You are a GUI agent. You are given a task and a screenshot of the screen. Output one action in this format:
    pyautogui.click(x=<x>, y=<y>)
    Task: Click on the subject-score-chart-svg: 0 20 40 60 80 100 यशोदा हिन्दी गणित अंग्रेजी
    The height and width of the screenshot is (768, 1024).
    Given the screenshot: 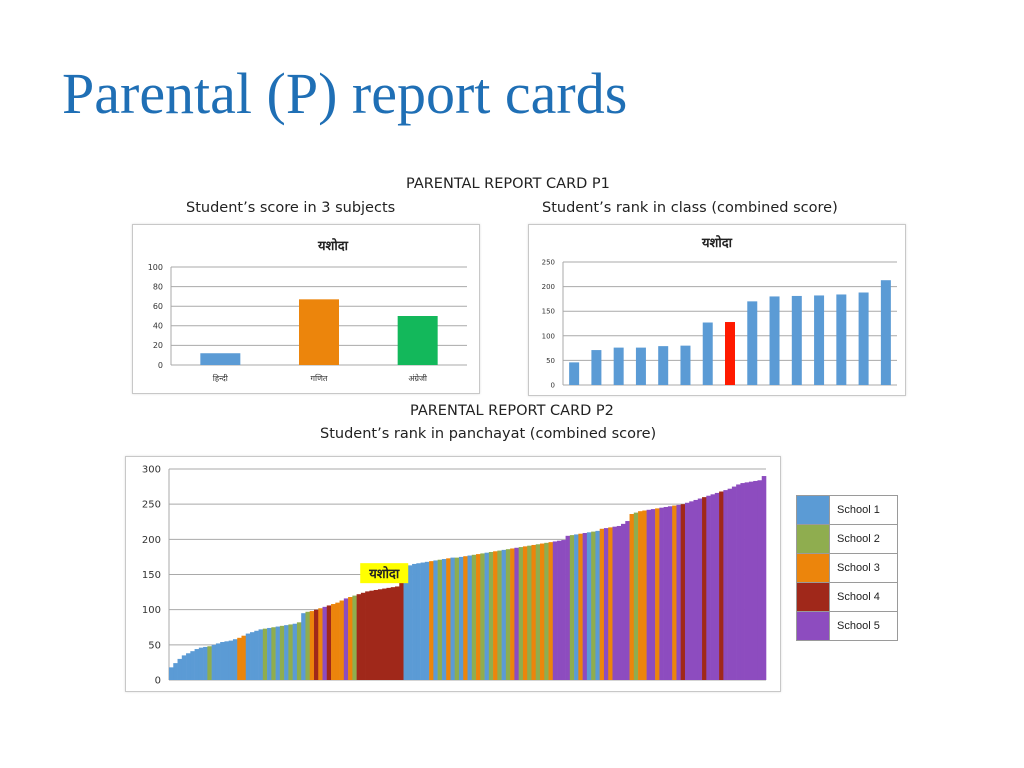 What is the action you would take?
    pyautogui.click(x=307, y=310)
    